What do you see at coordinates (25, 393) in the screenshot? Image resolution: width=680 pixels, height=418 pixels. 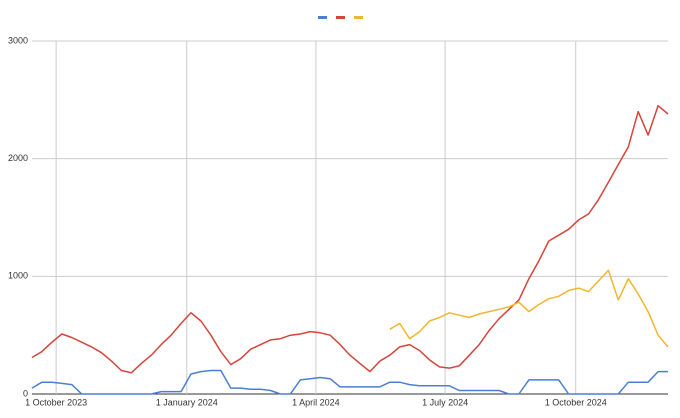 I see `y-tick-label: 0` at bounding box center [25, 393].